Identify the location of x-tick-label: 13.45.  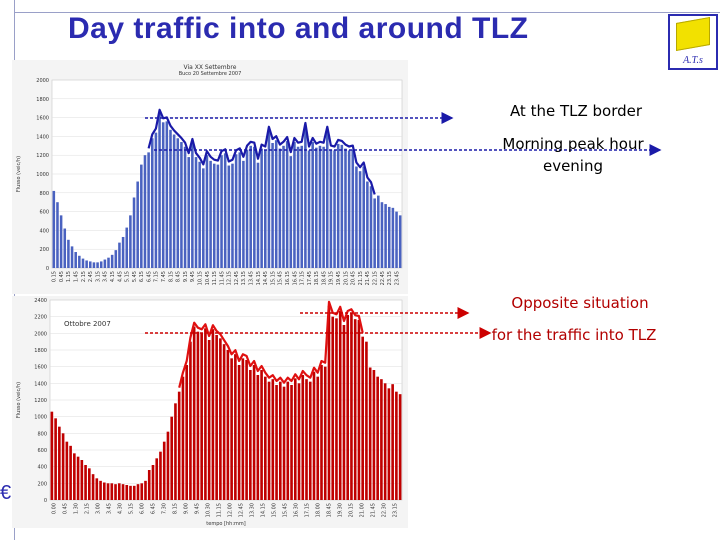
(252, 278).